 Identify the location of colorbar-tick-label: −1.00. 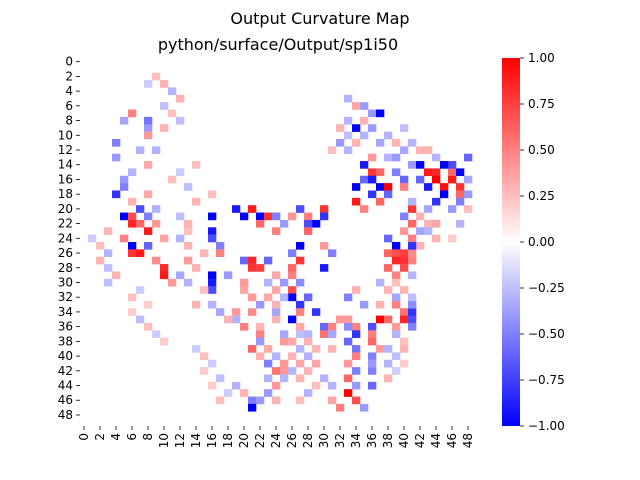
(546, 426).